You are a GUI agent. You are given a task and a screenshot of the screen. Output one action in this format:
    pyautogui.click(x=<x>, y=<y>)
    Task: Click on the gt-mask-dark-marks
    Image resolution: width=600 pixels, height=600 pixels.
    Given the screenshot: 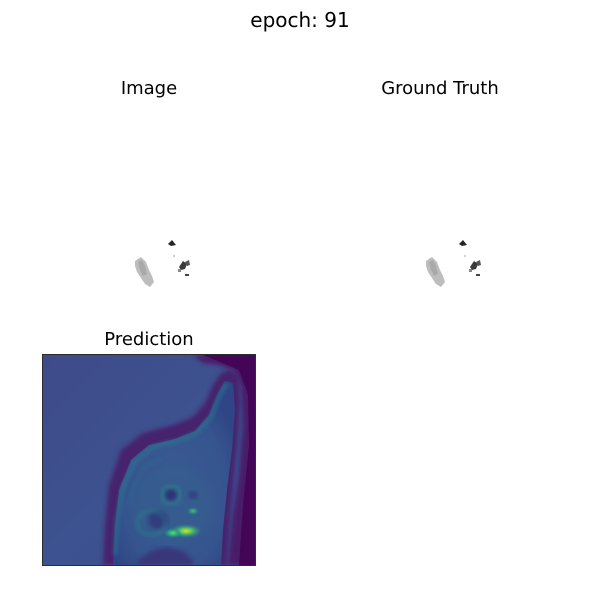 What is the action you would take?
    pyautogui.click(x=470, y=258)
    